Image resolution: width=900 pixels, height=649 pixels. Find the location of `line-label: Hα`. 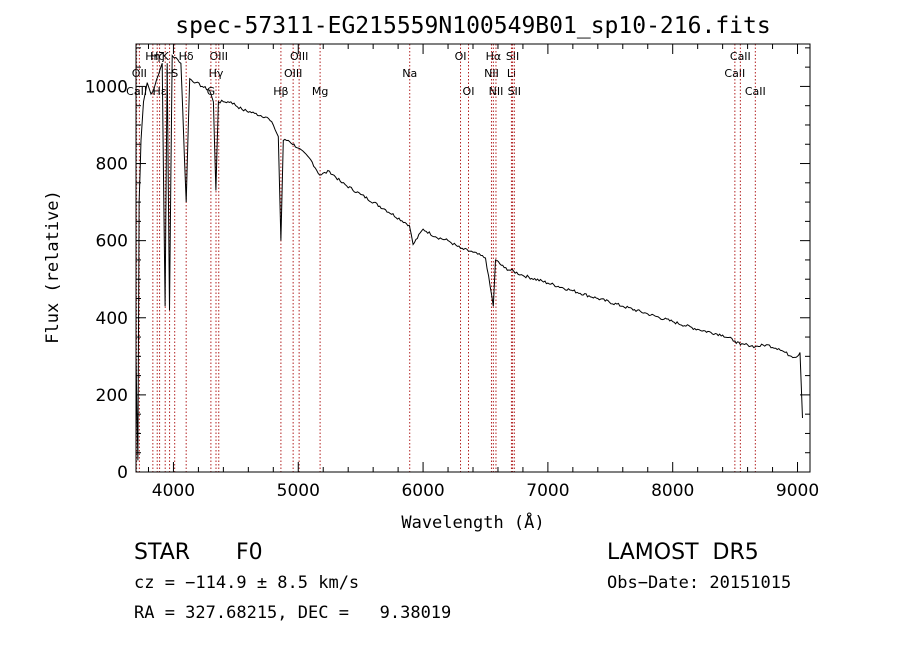

line-label: Hα is located at coordinates (494, 56).